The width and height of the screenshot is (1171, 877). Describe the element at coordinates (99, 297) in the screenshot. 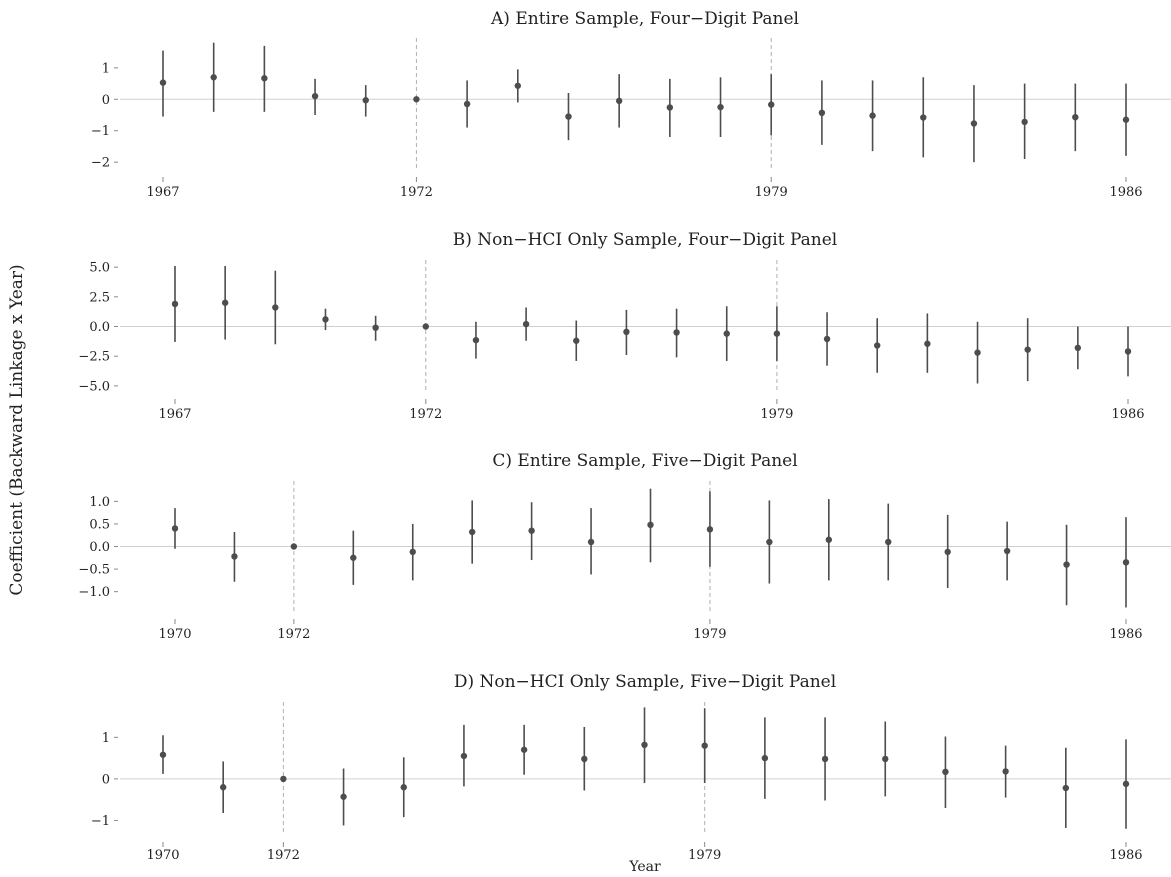

I see `y-tick-label: 2.5` at that location.